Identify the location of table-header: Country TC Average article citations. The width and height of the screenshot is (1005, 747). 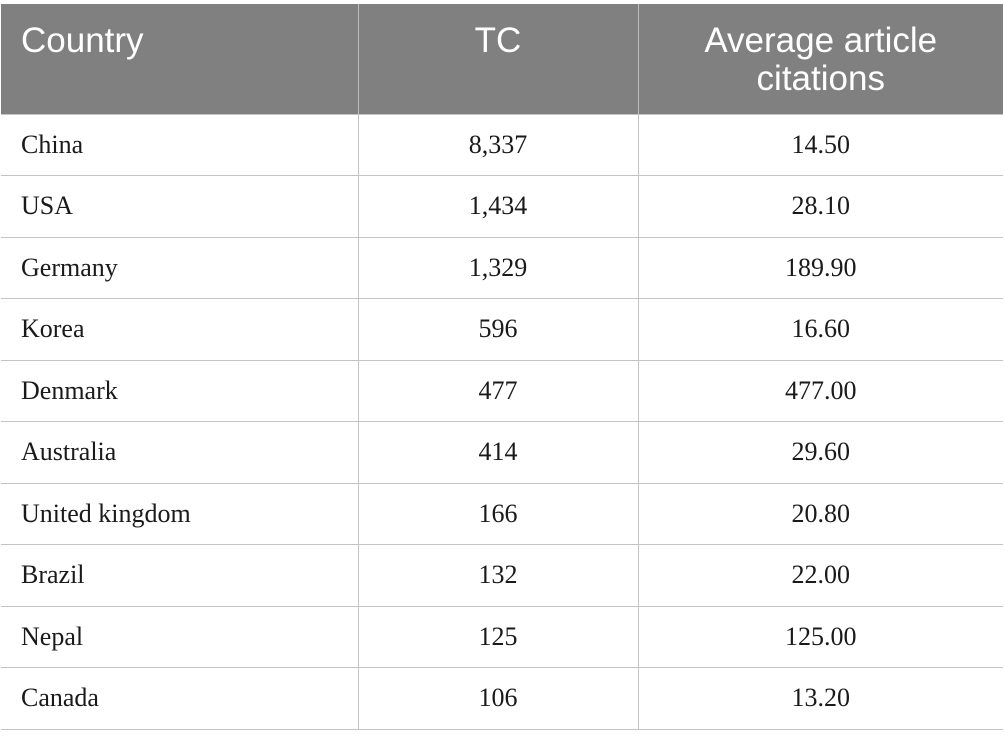
(502, 59).